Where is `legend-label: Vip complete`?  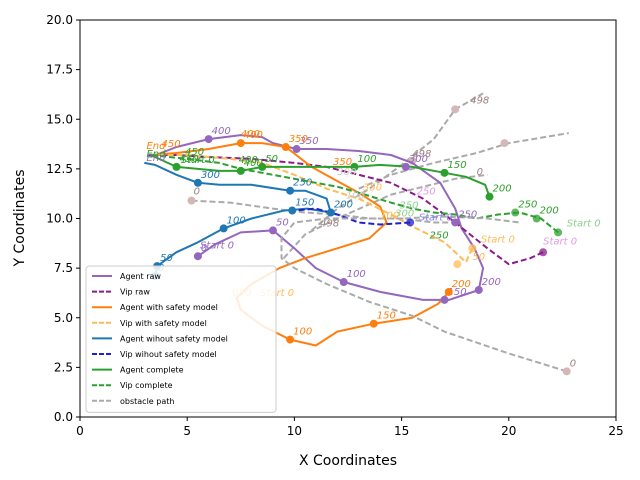 legend-label: Vip complete is located at coordinates (146, 385).